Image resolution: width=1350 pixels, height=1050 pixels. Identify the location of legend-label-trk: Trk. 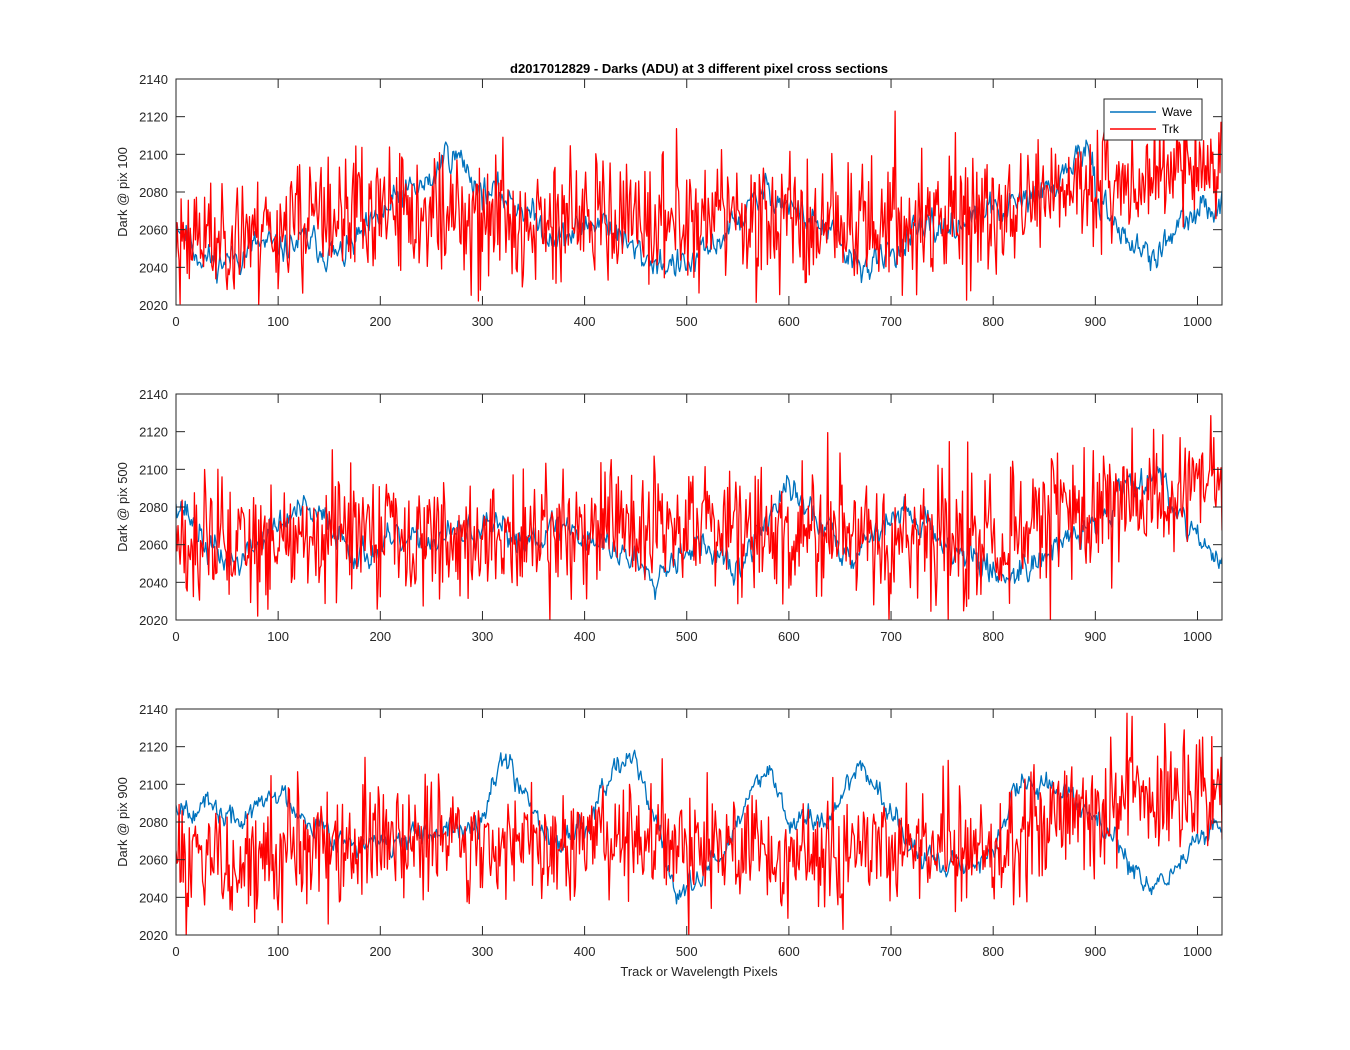
(1171, 129).